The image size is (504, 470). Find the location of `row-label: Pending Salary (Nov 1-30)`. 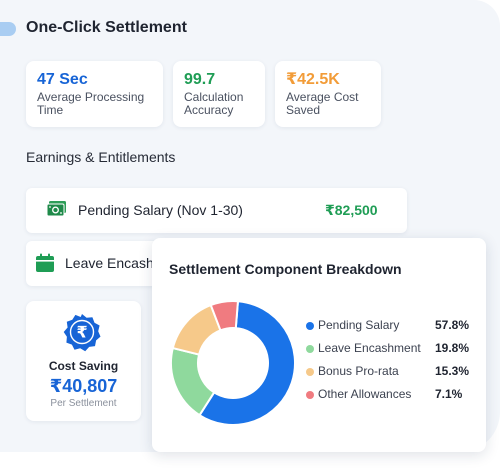

row-label: Pending Salary (Nov 1-30) is located at coordinates (160, 210).